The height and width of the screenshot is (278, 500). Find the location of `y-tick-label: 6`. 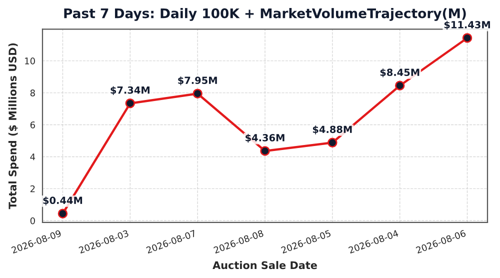

y-tick-label: 6 is located at coordinates (32, 124).